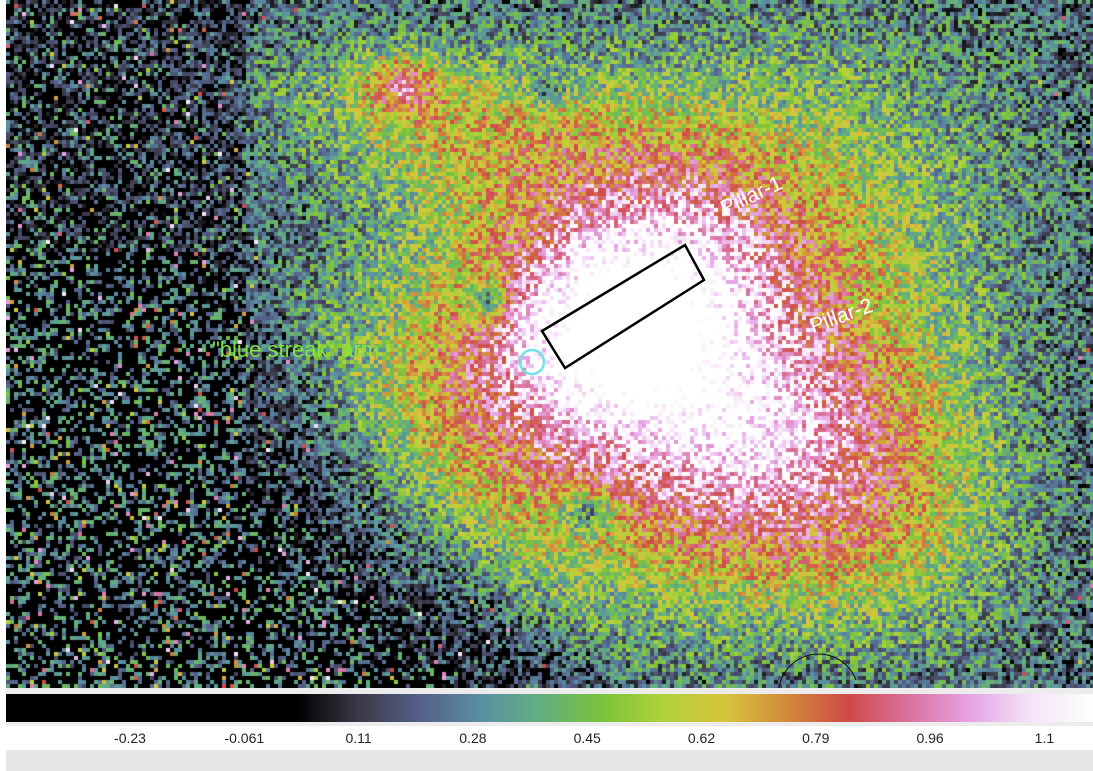 This screenshot has width=1093, height=771. I want to click on colorbar-tick-label: -0.23, so click(130, 738).